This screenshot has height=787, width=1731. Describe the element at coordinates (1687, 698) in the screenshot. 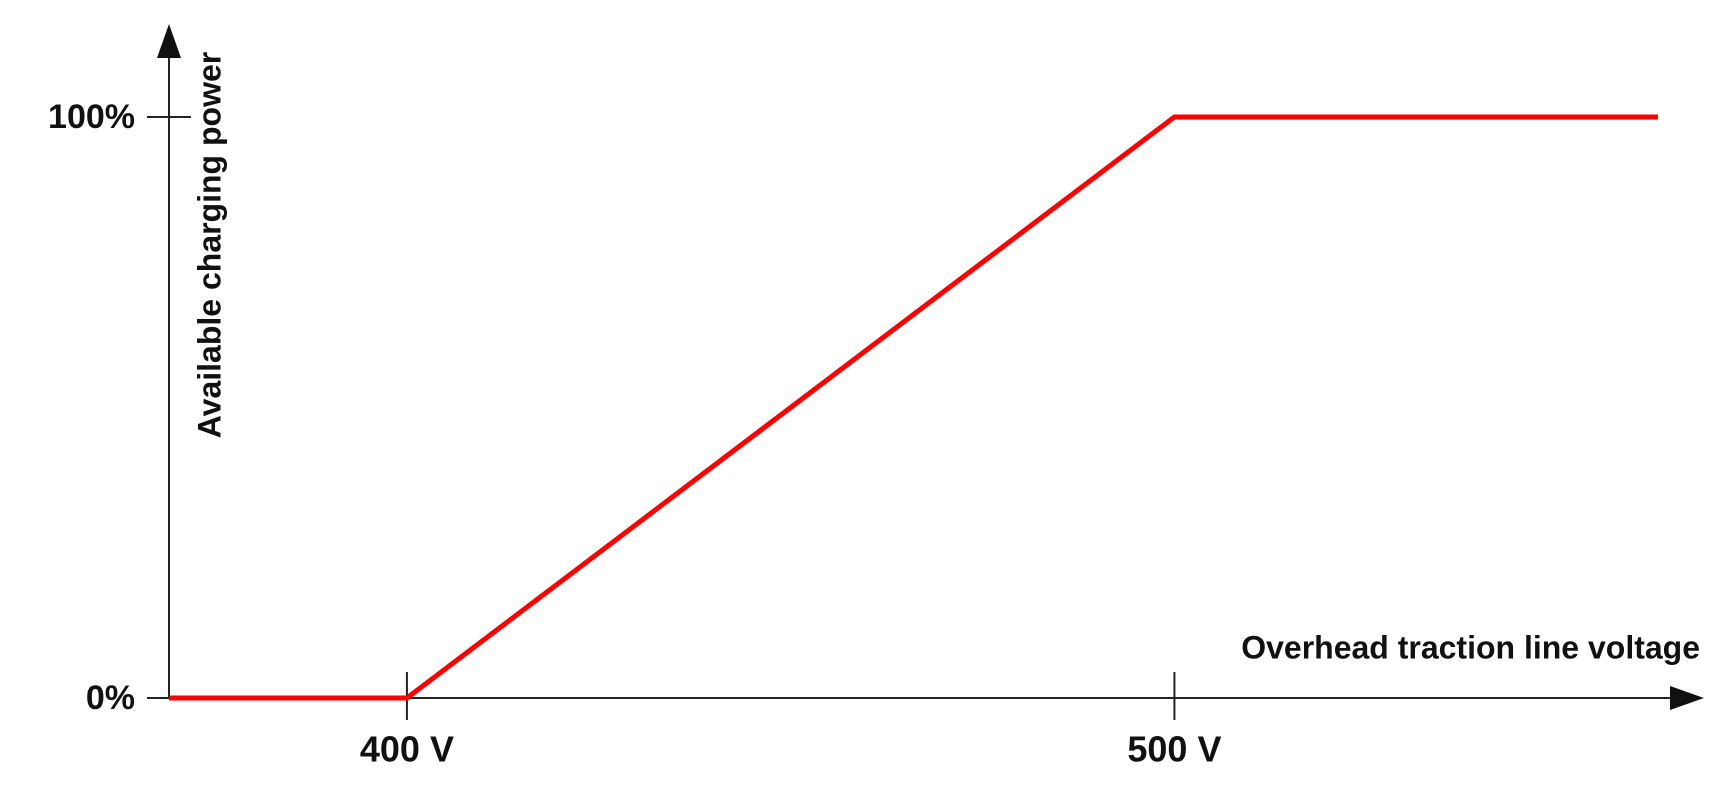

I see `x-axis-arrow` at that location.